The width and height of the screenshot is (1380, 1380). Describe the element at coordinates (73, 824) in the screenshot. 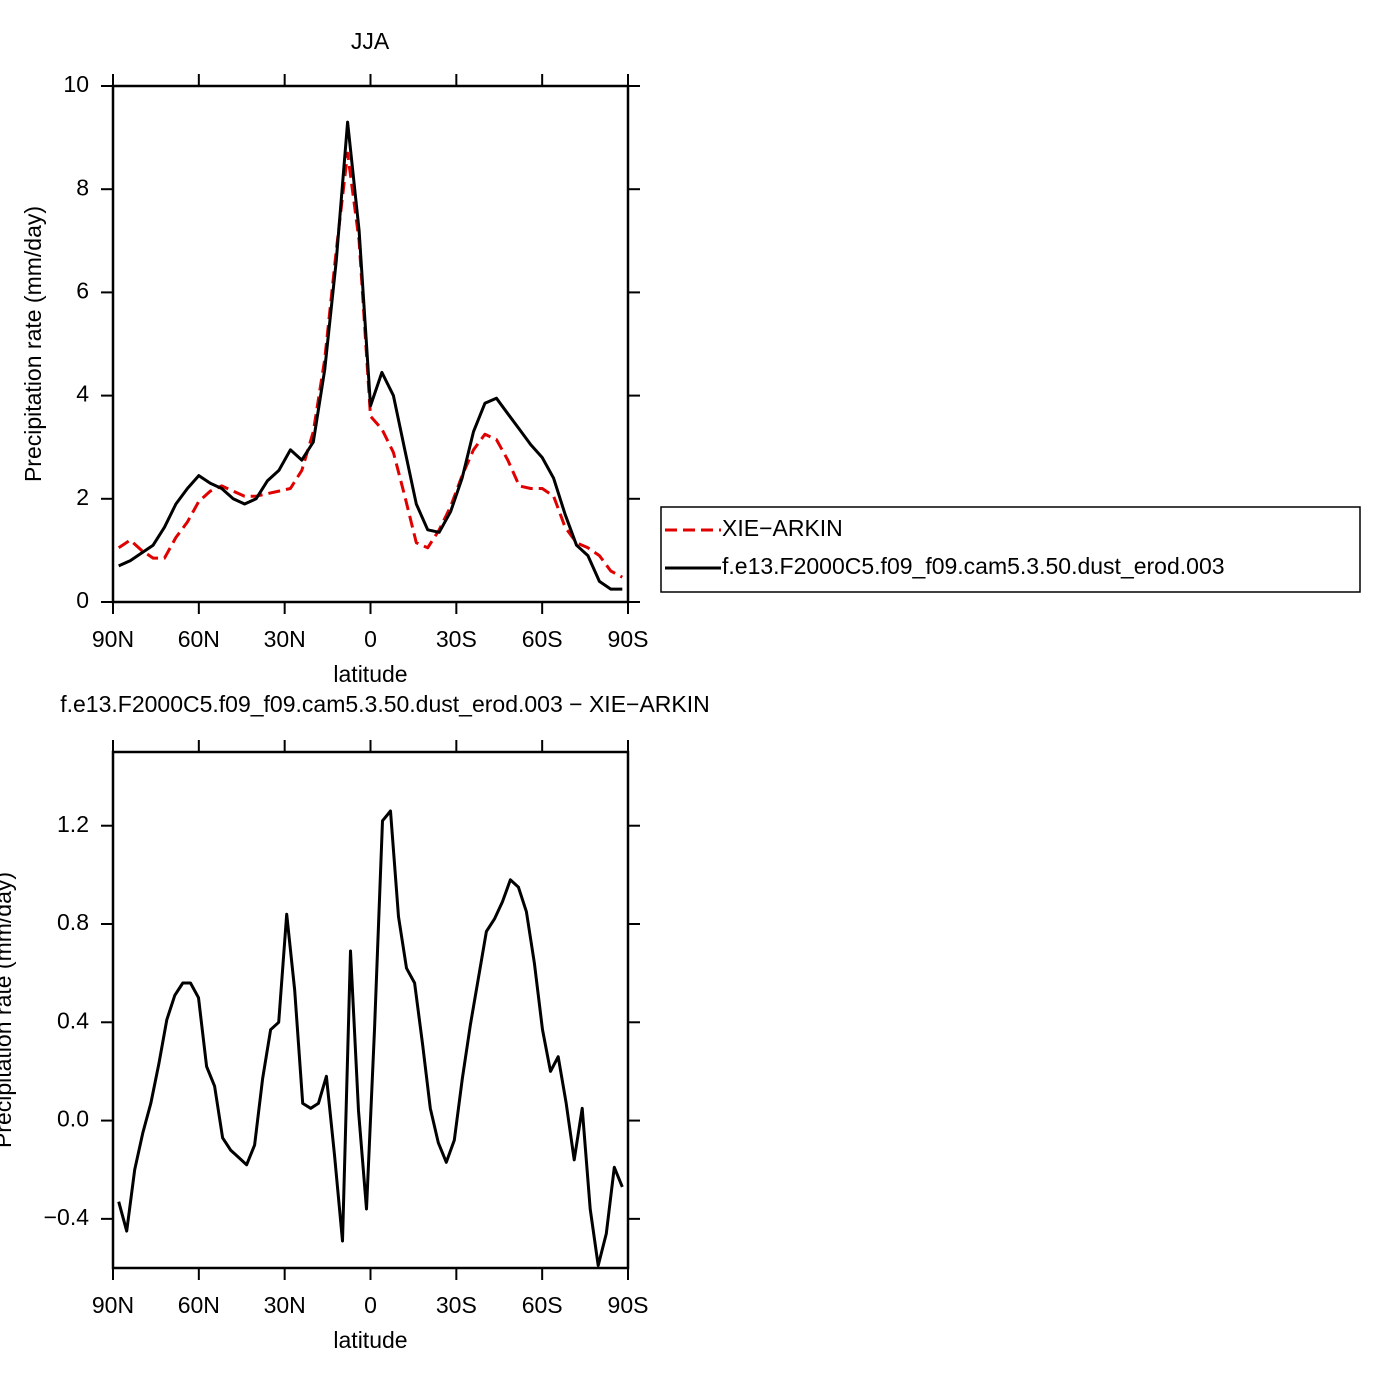

I see `y-tick-label: 1.2` at that location.